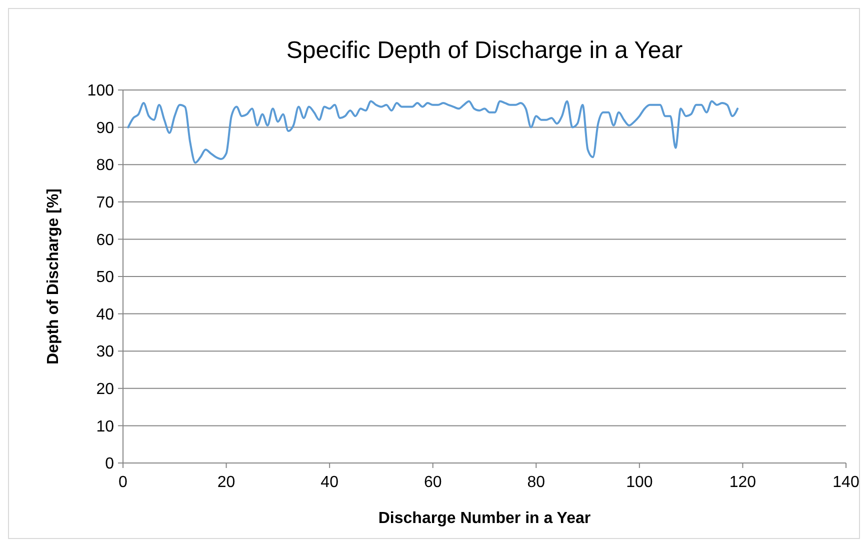 The height and width of the screenshot is (547, 868). I want to click on x-tick-label: 80, so click(536, 482).